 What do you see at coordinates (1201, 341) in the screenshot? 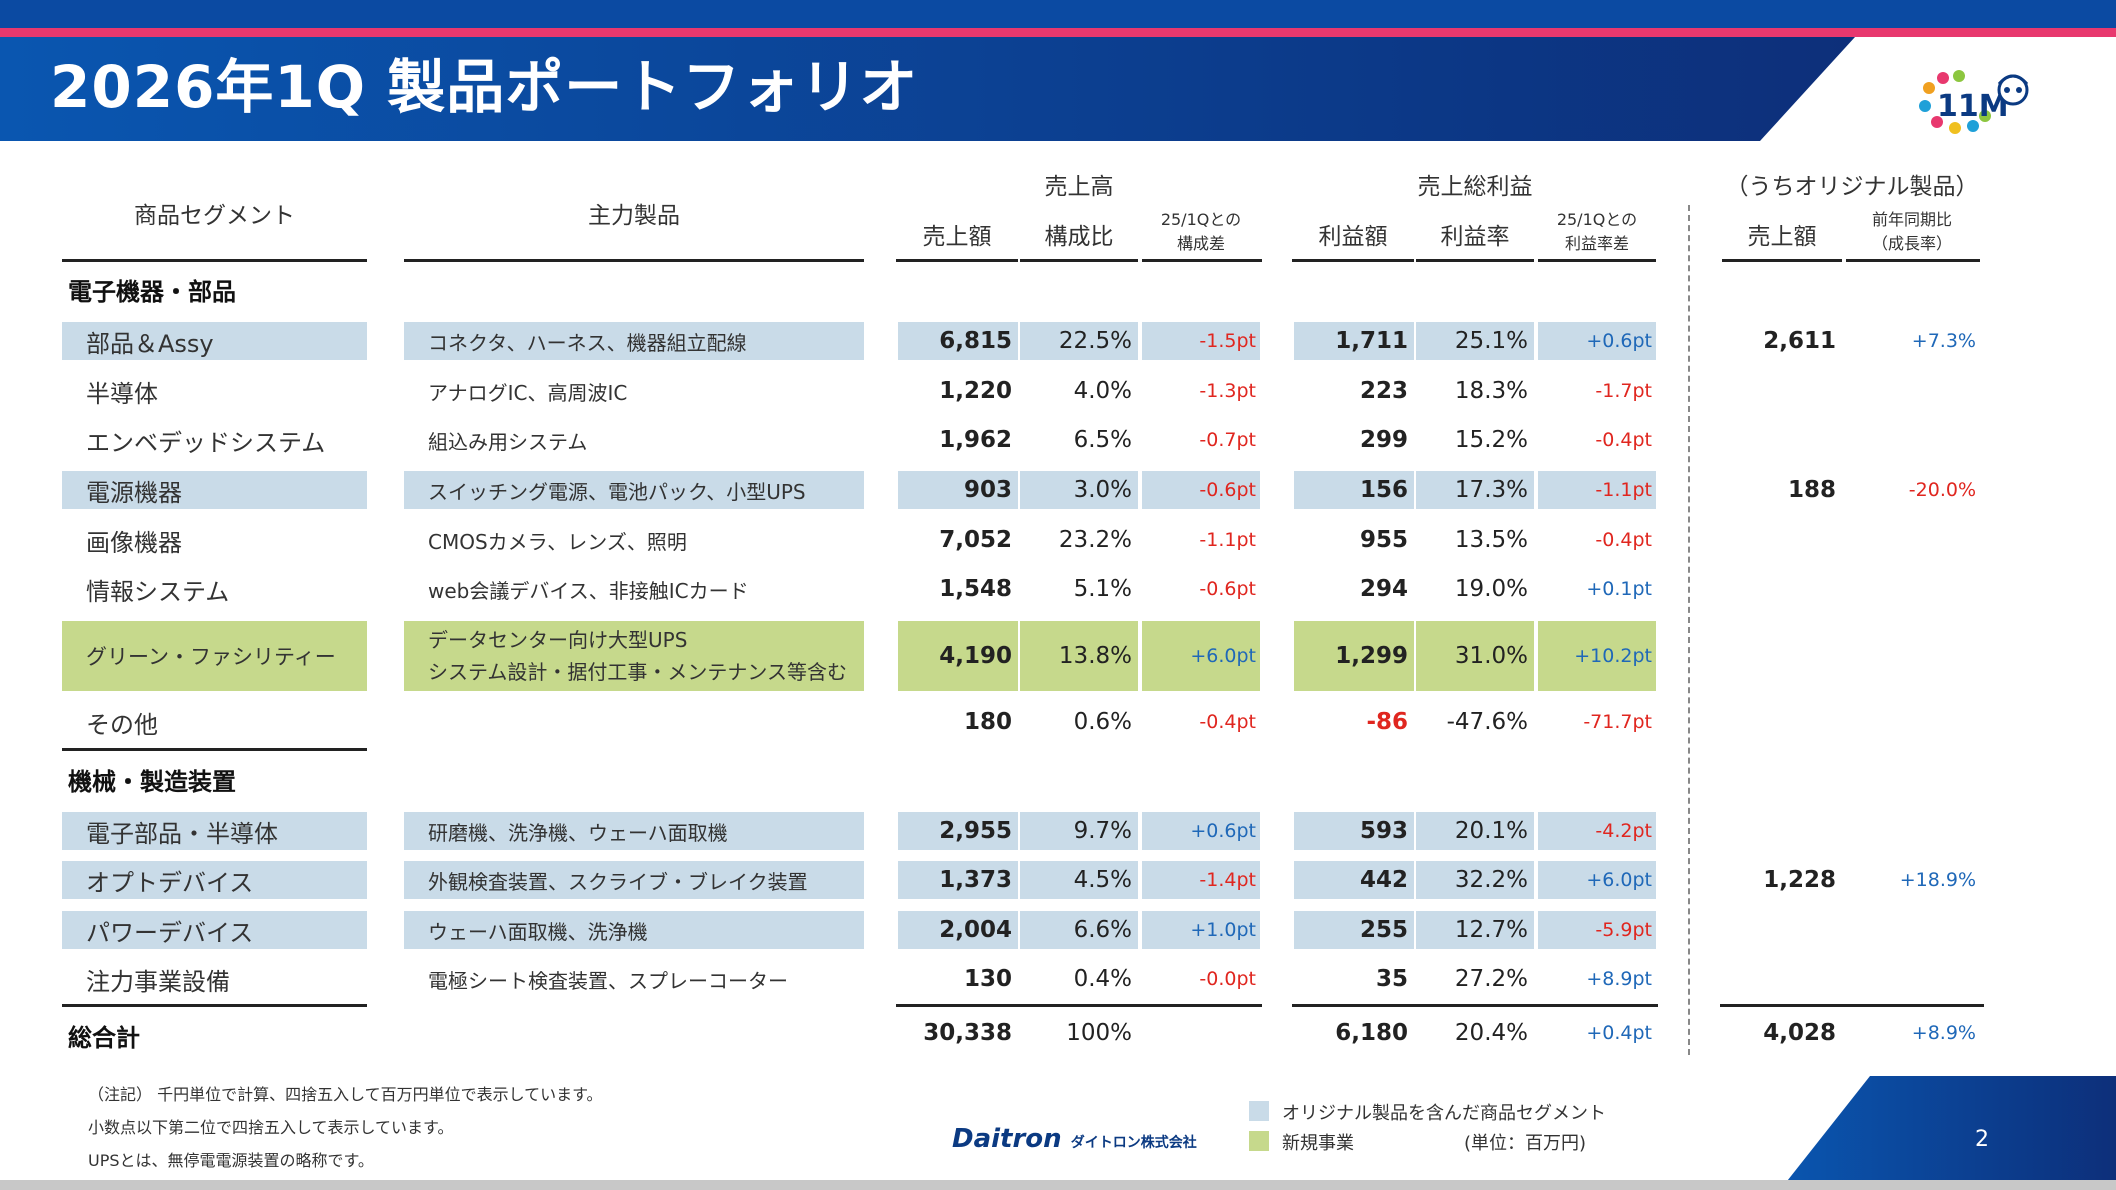
I see `sales-ratio-diff: -1.5pt` at bounding box center [1201, 341].